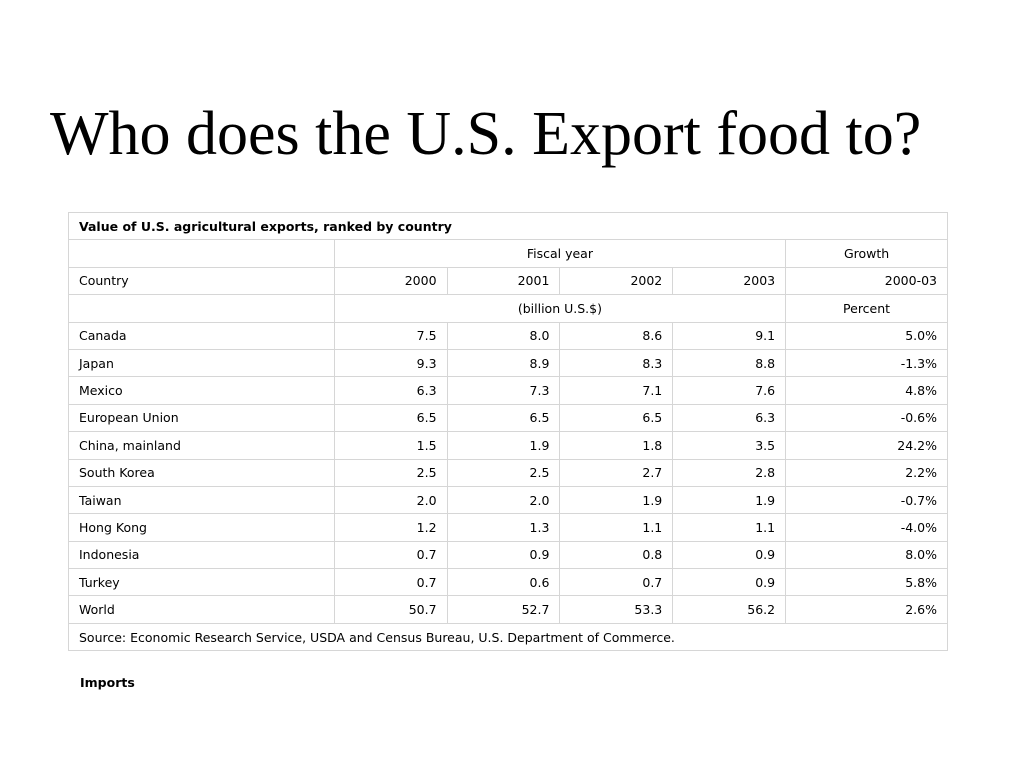 The height and width of the screenshot is (768, 1024). I want to click on value-cell: 8.3, so click(616, 363).